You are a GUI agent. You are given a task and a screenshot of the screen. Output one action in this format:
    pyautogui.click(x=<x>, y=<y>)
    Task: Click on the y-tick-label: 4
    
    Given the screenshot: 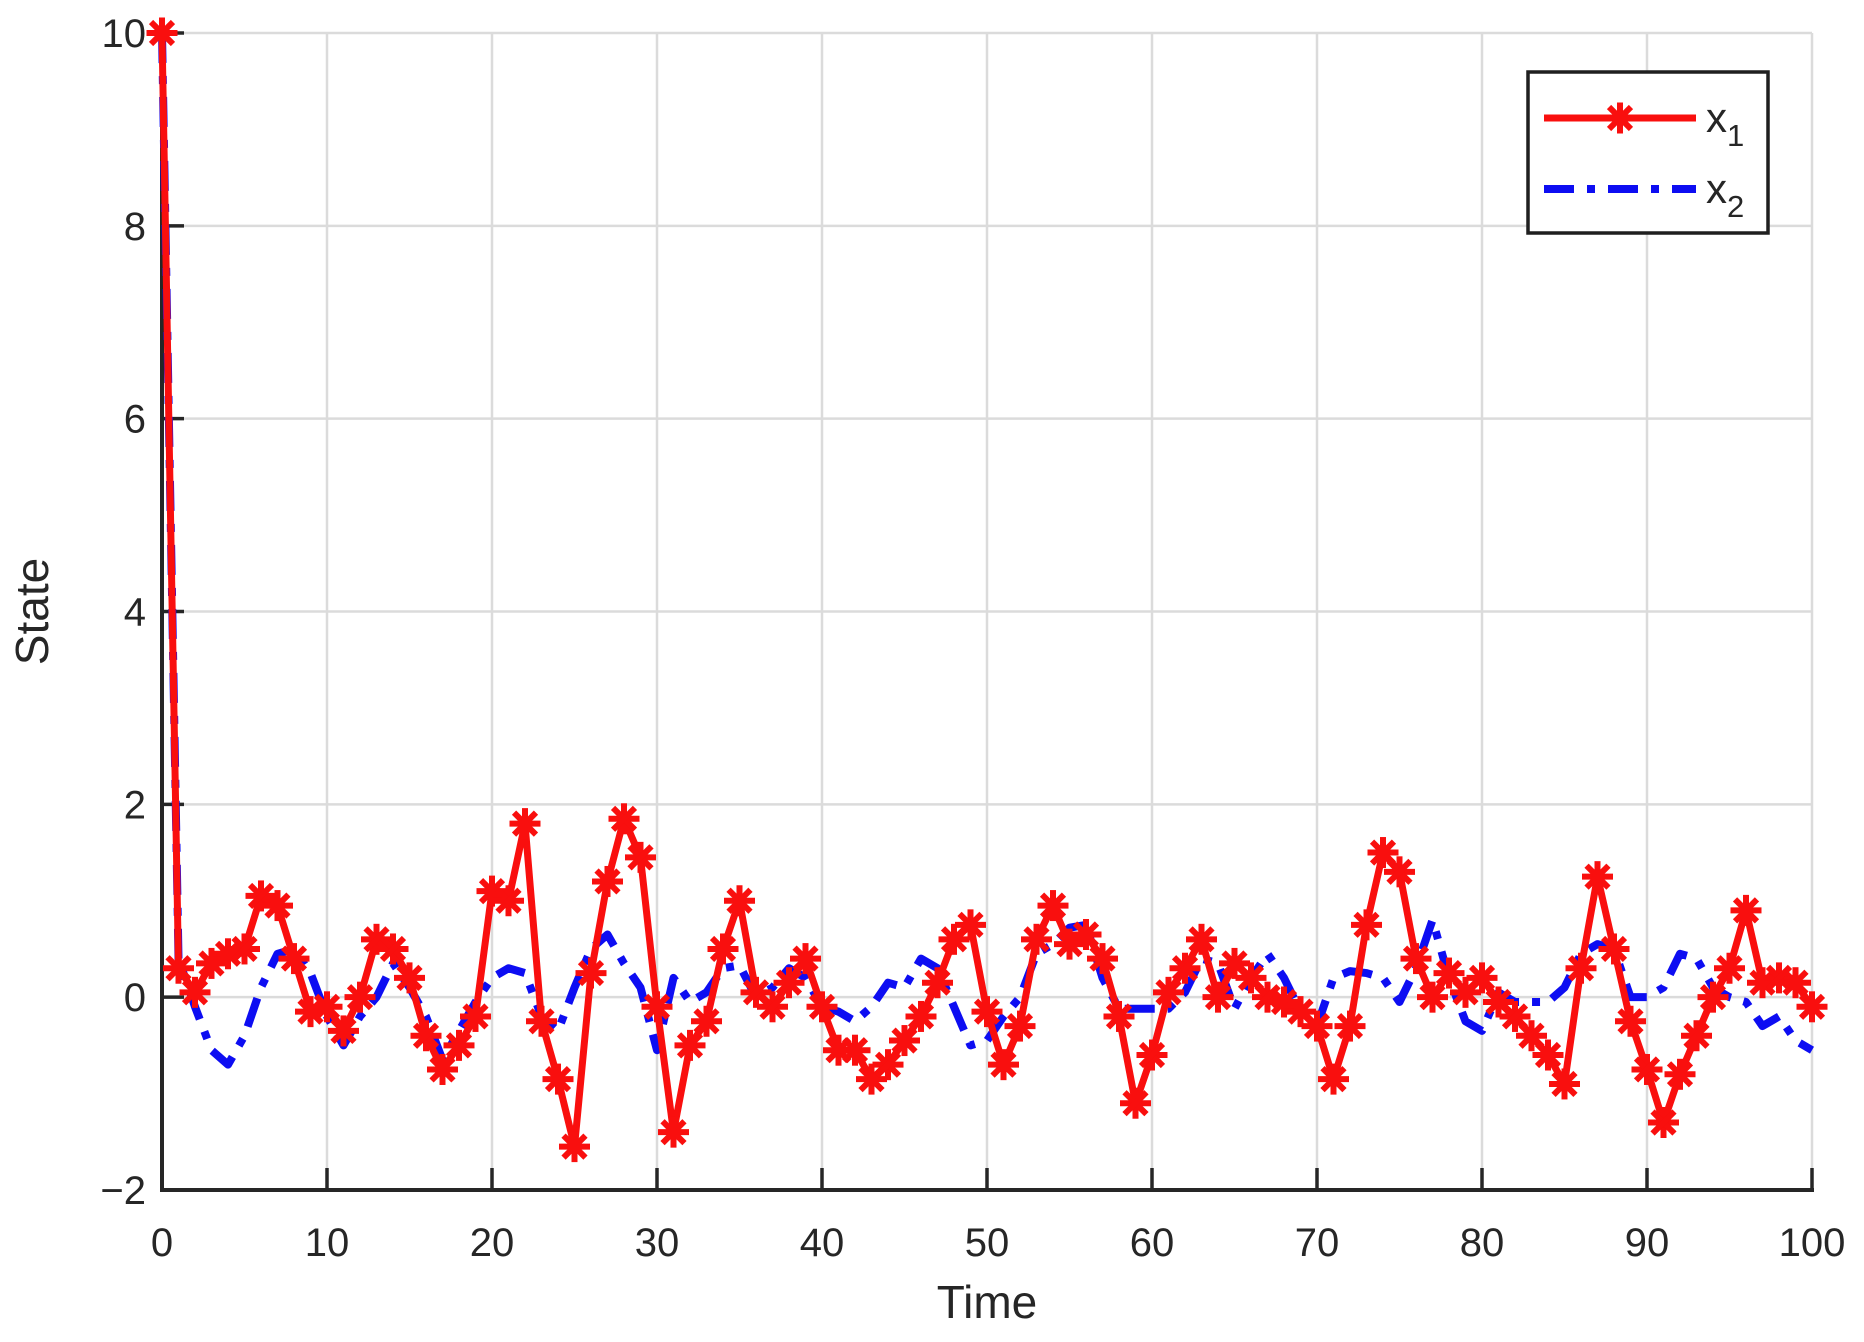 What is the action you would take?
    pyautogui.click(x=135, y=613)
    